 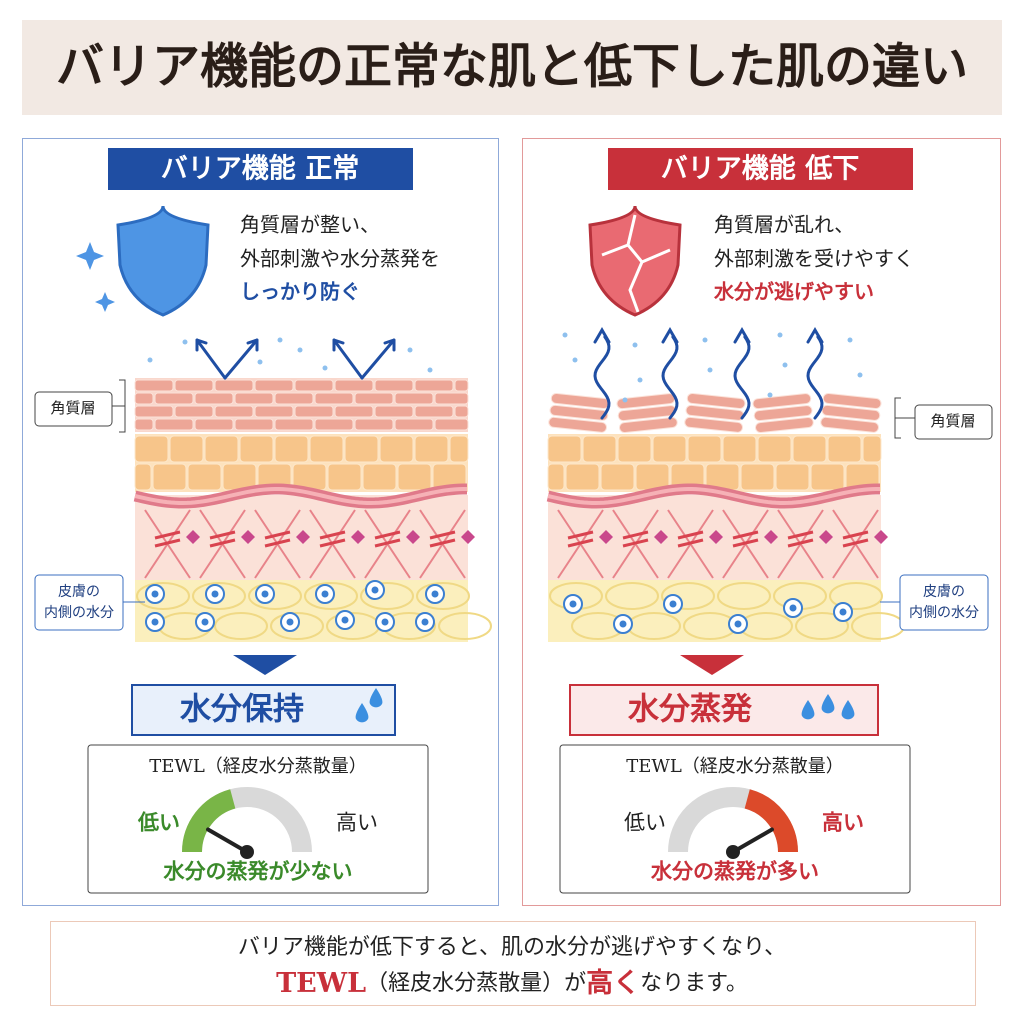 I want to click on footer-highlight: 高く, so click(x=613, y=983).